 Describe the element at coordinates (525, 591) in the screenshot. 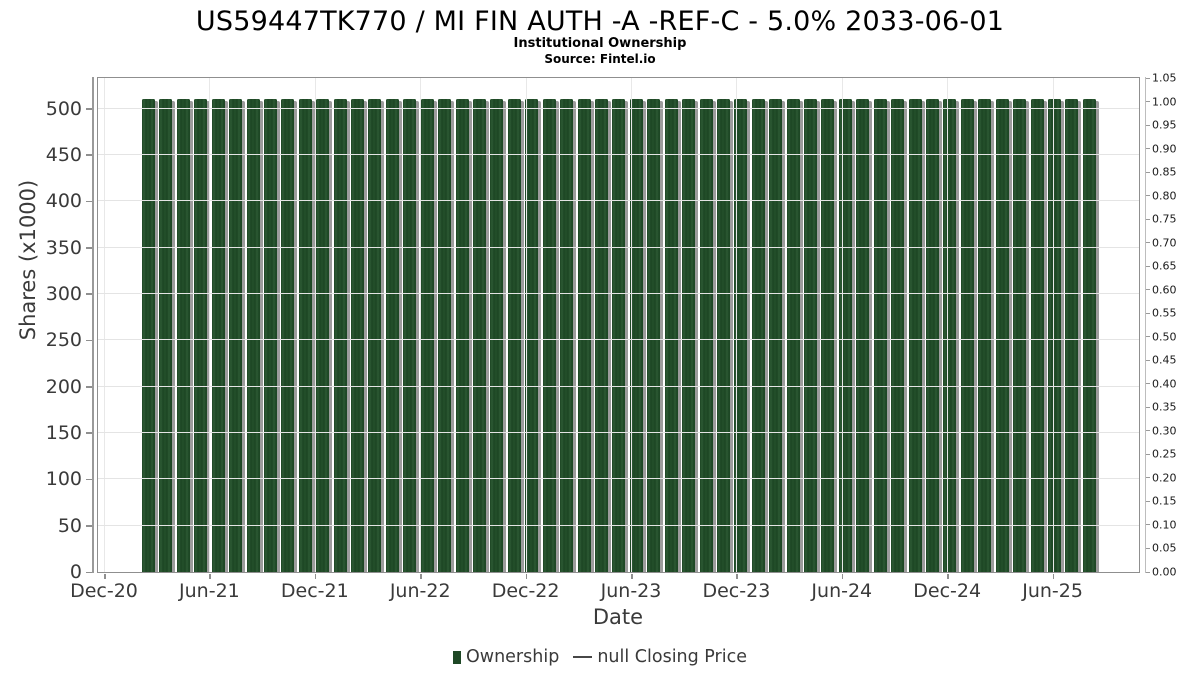

I see `x-tick-label: Dec-22` at that location.